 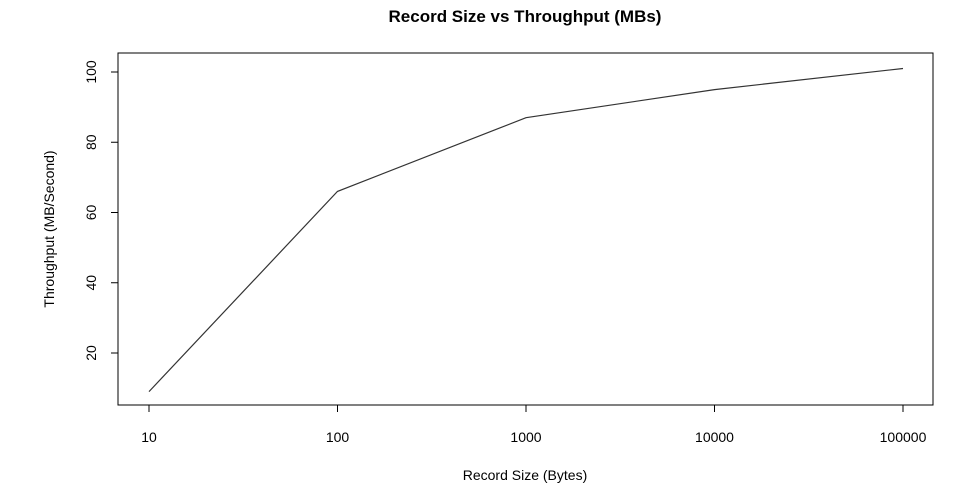 What do you see at coordinates (91, 353) in the screenshot?
I see `y-tick-label: 20` at bounding box center [91, 353].